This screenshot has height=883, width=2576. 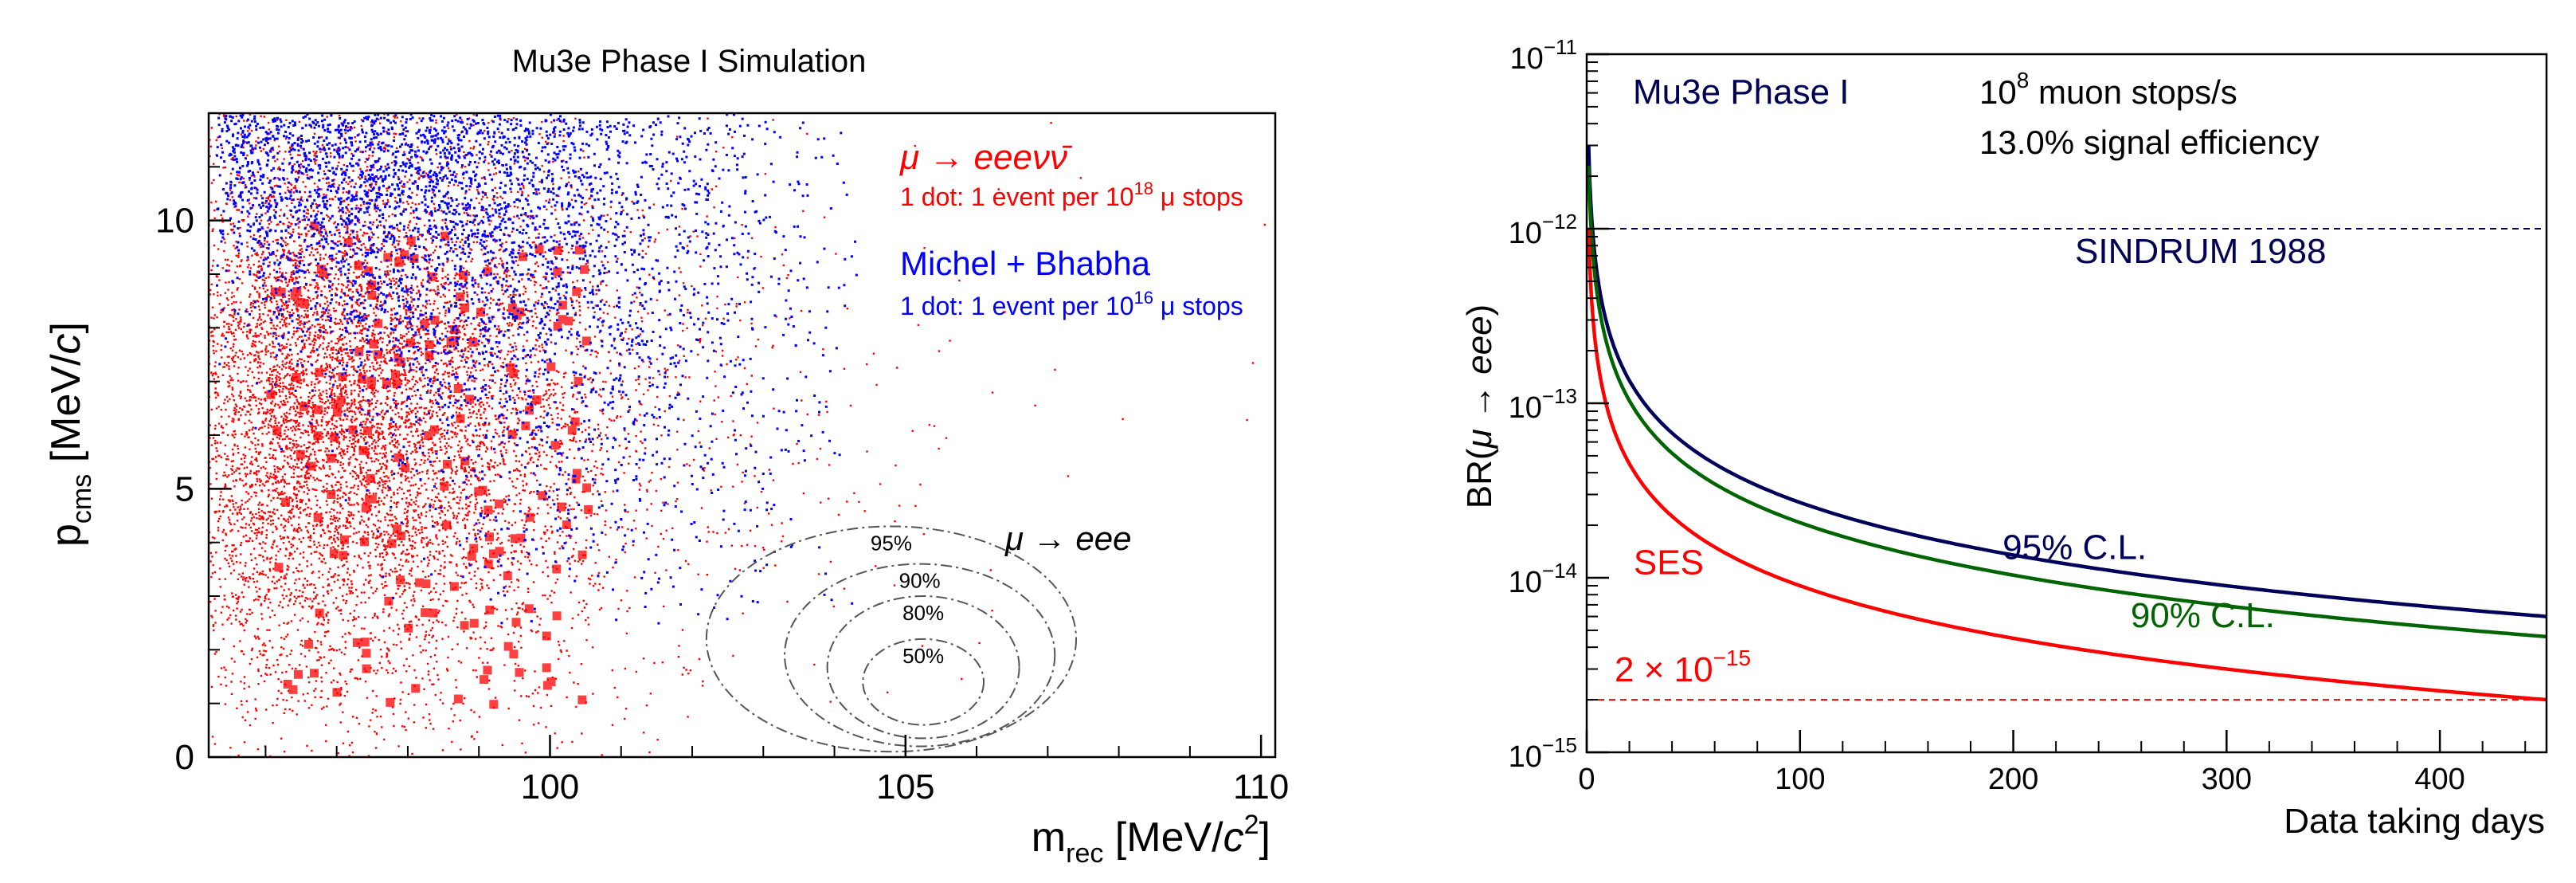 What do you see at coordinates (2439, 779) in the screenshot?
I see `right-xtick-label: 400` at bounding box center [2439, 779].